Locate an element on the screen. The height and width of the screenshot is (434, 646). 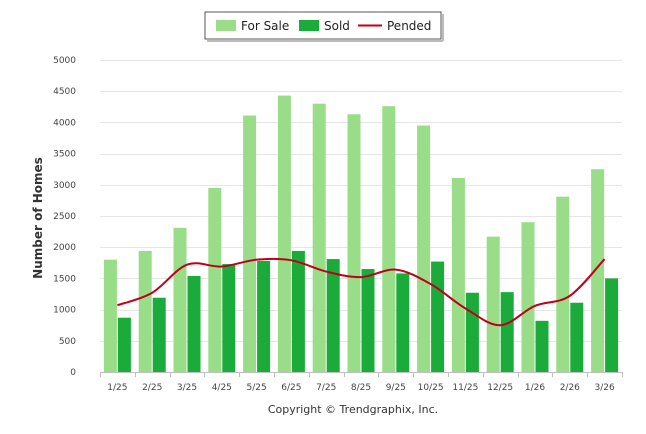
legend-shadow is located at coordinates (443, 27).